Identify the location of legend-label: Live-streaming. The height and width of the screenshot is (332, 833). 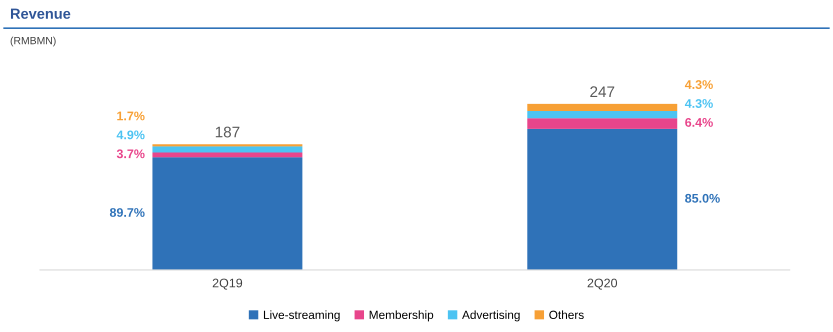
(302, 316).